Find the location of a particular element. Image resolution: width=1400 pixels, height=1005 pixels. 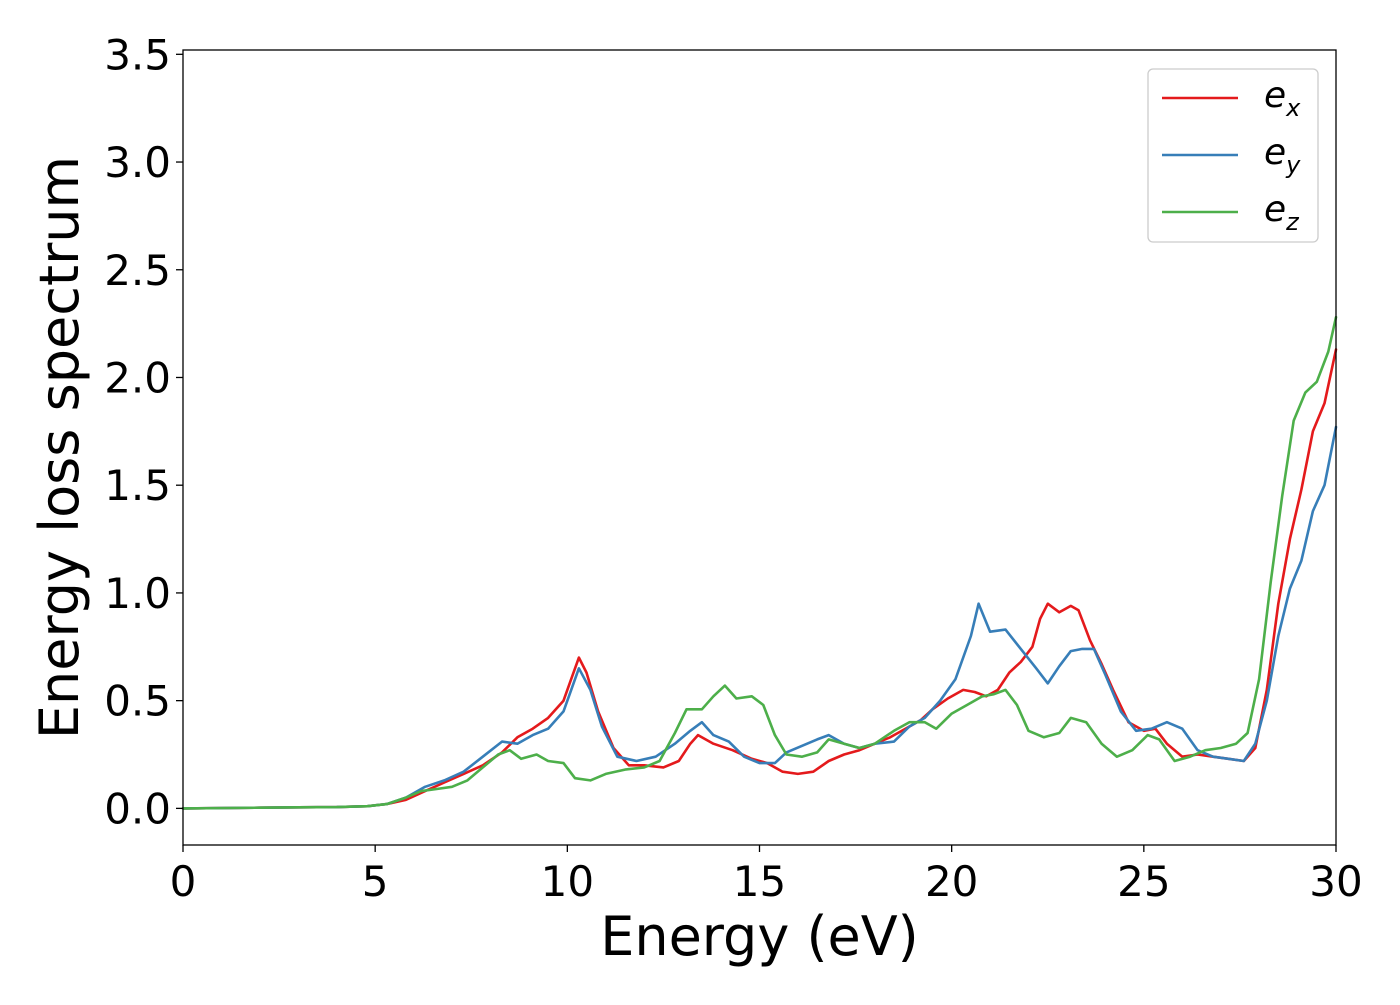

y-tick-label: 0.0 is located at coordinates (137, 808).